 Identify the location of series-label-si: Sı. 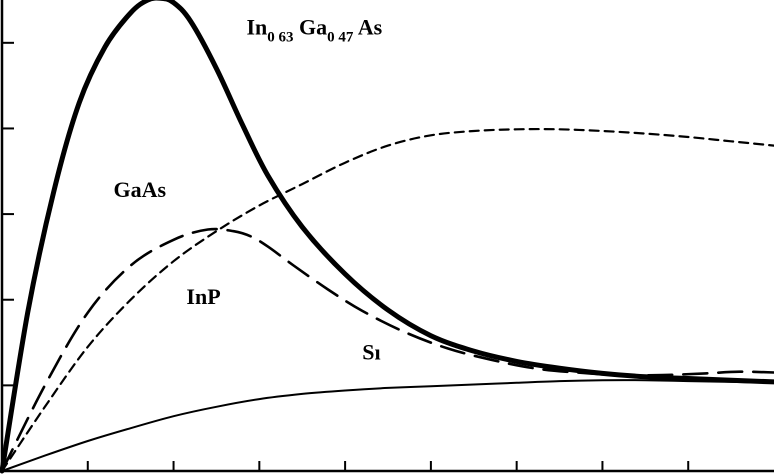
(371, 352).